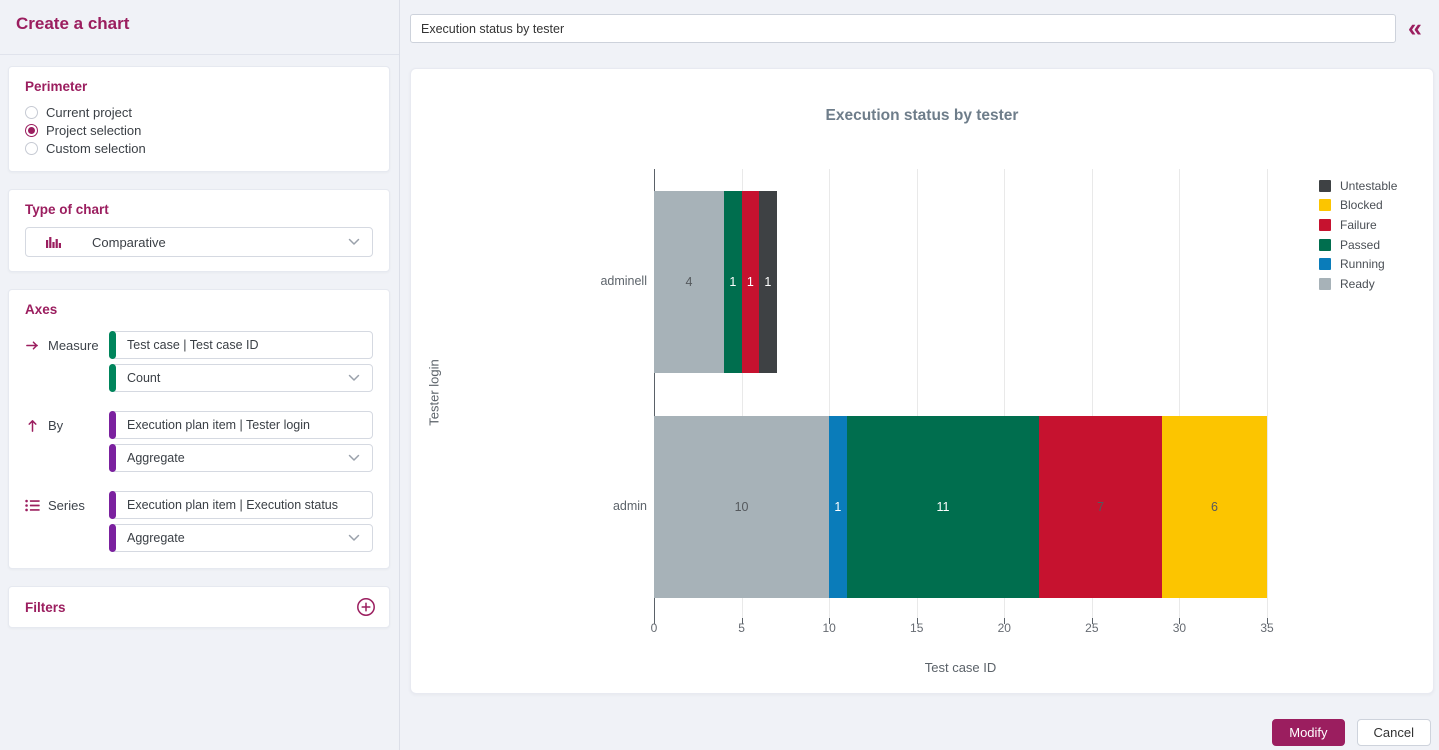 The height and width of the screenshot is (750, 1439). I want to click on topbar: «, so click(922, 28).